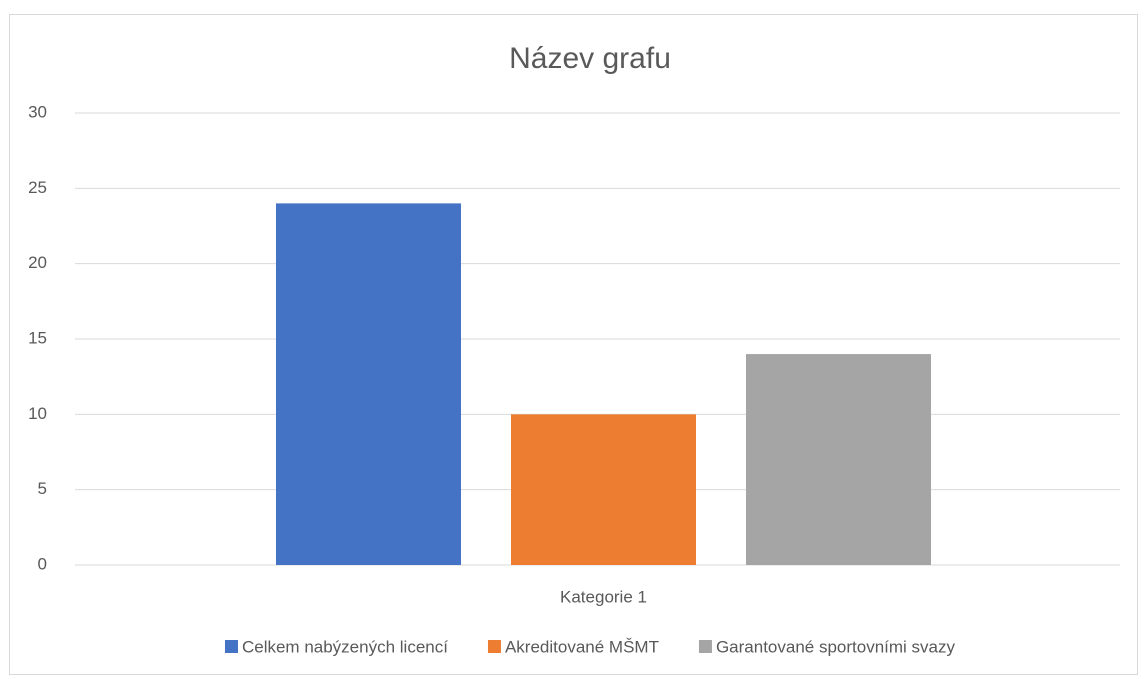 Image resolution: width=1148 pixels, height=679 pixels. I want to click on y-tick-label: 0, so click(42, 563).